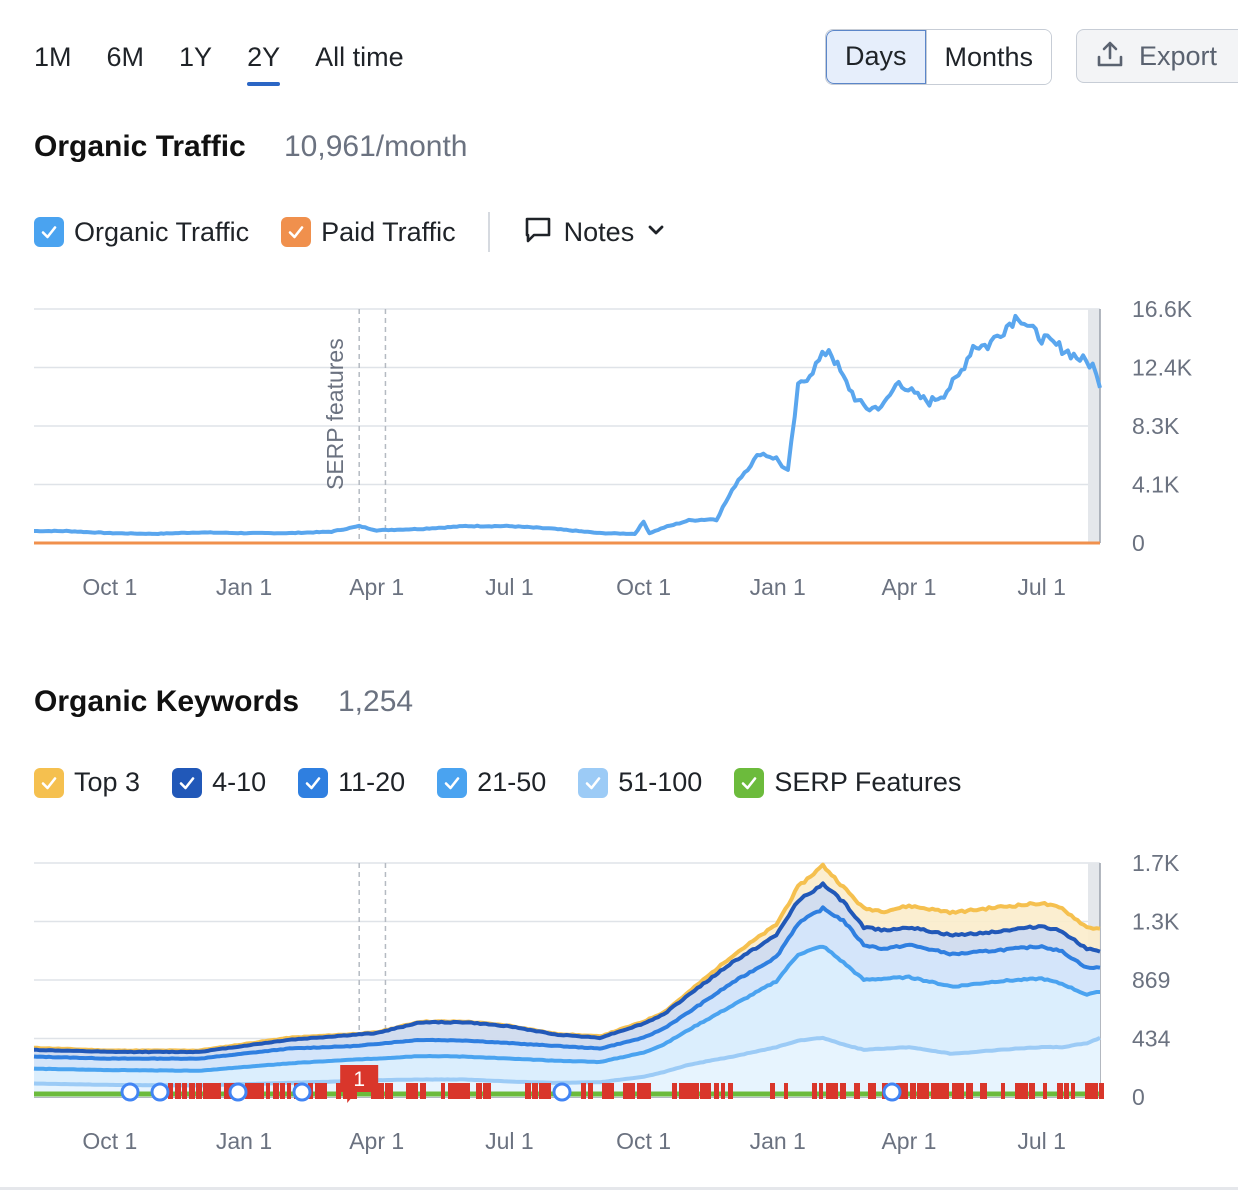  Describe the element at coordinates (619, 1188) in the screenshot. I see `bottom-divider` at that location.